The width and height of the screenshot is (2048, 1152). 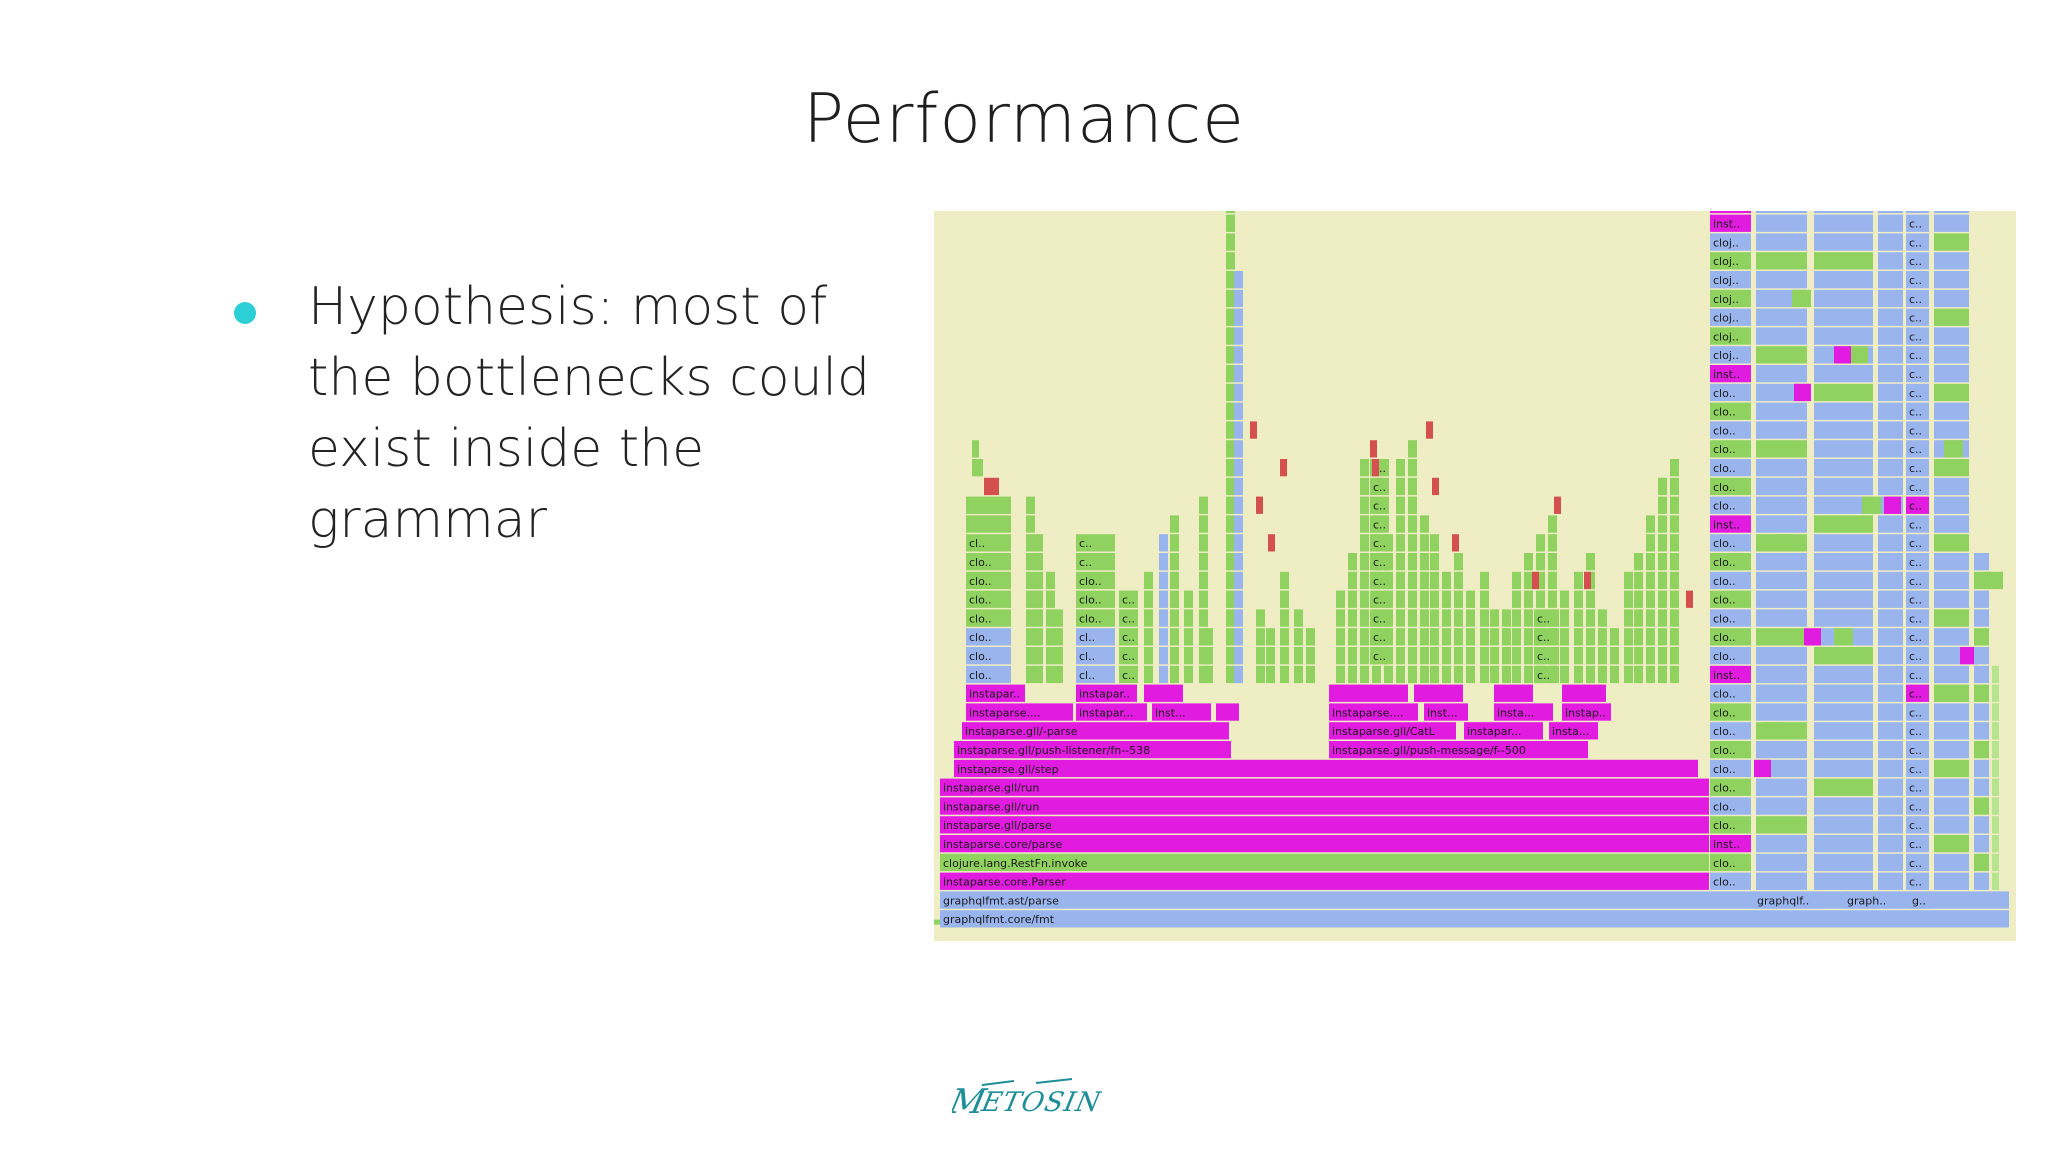 I want to click on flame-frame-label: instaparse.core.Parser, so click(x=1004, y=882).